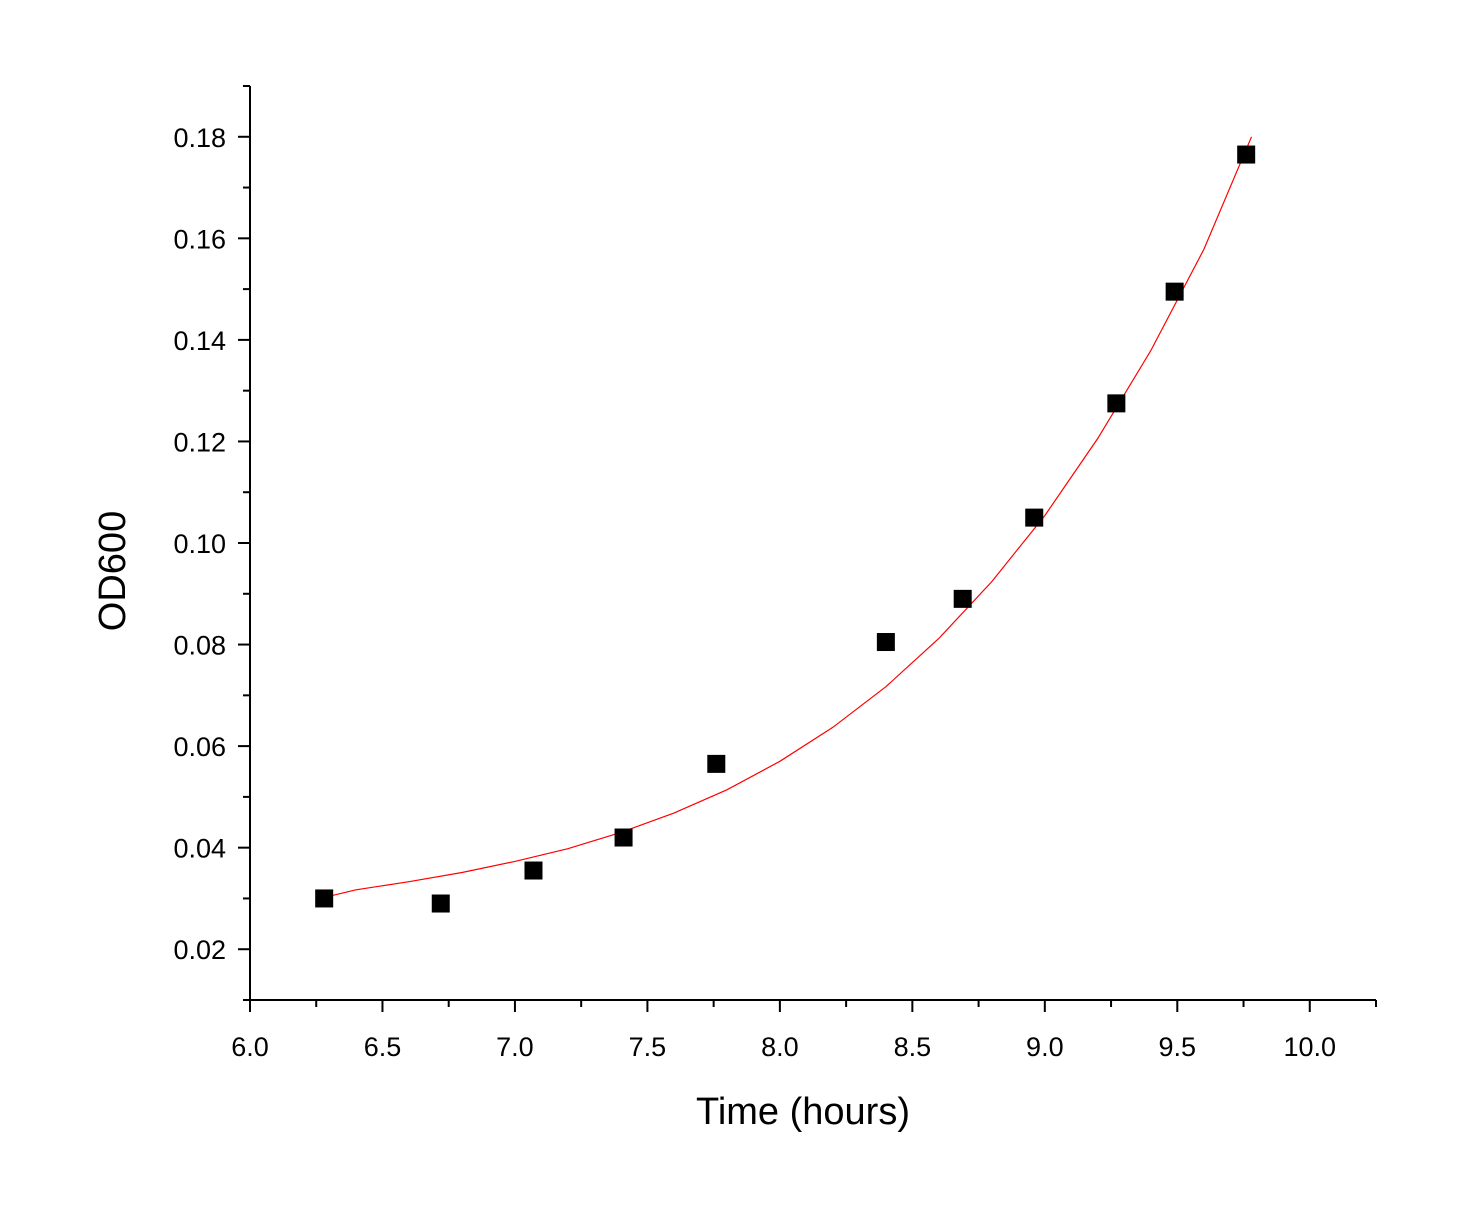 Image resolution: width=1462 pixels, height=1220 pixels. Describe the element at coordinates (1178, 1047) in the screenshot. I see `x-tick-label: 9.5` at that location.